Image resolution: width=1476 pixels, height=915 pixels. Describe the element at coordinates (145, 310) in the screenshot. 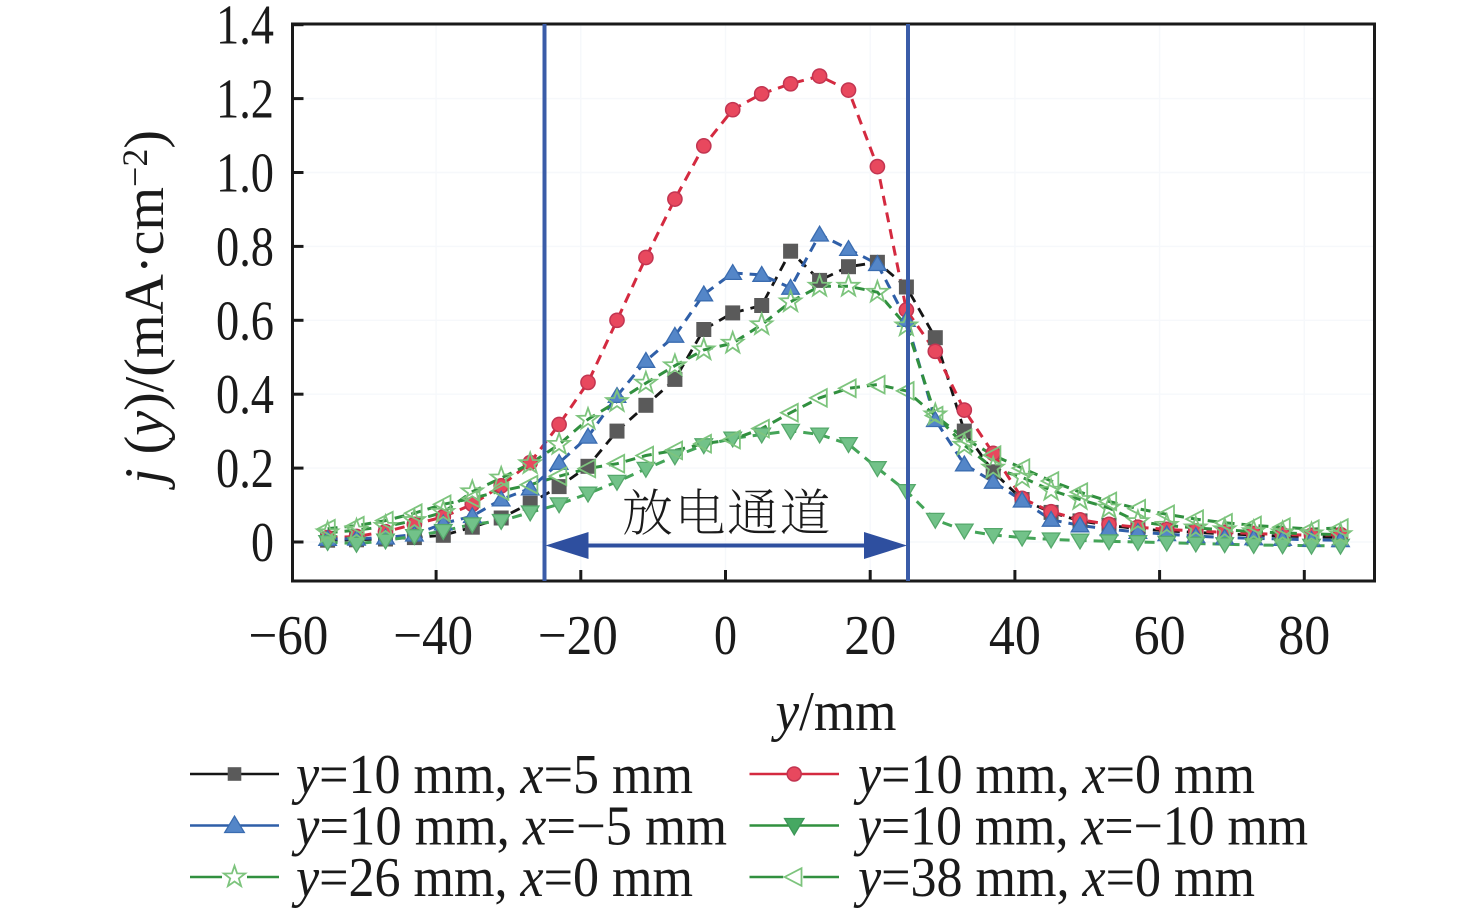

I see `svg-text: j (y)/(mA·cm−2)` at that location.